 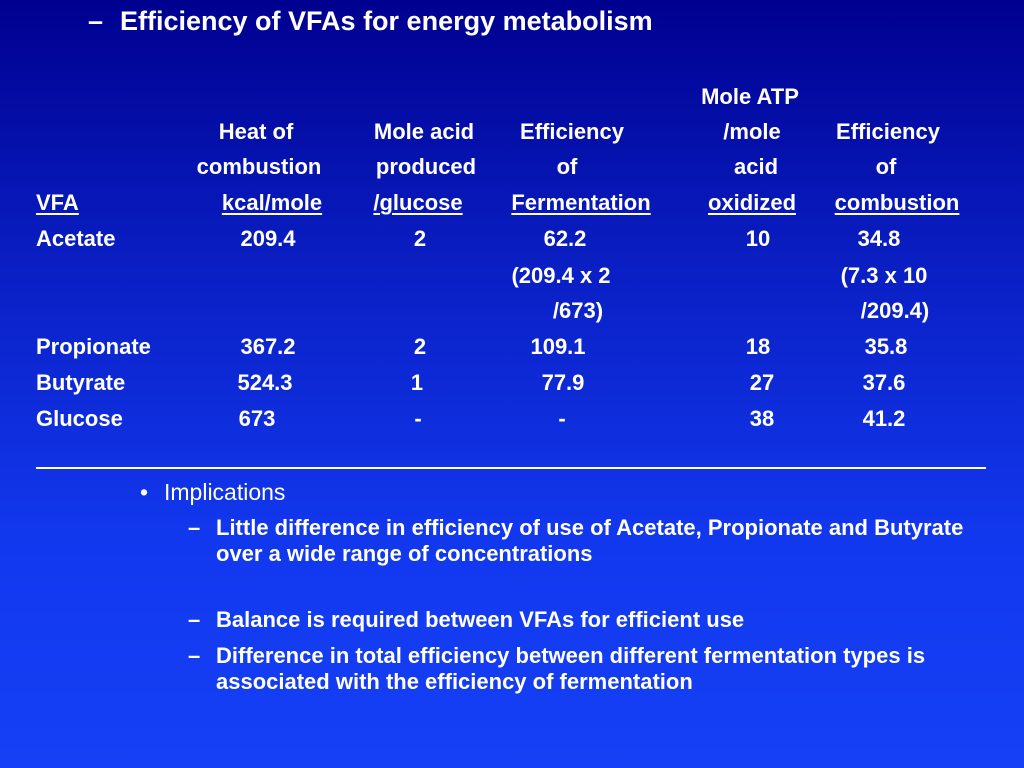 I want to click on row-acetate-eff-comb: 34.8, so click(x=879, y=238).